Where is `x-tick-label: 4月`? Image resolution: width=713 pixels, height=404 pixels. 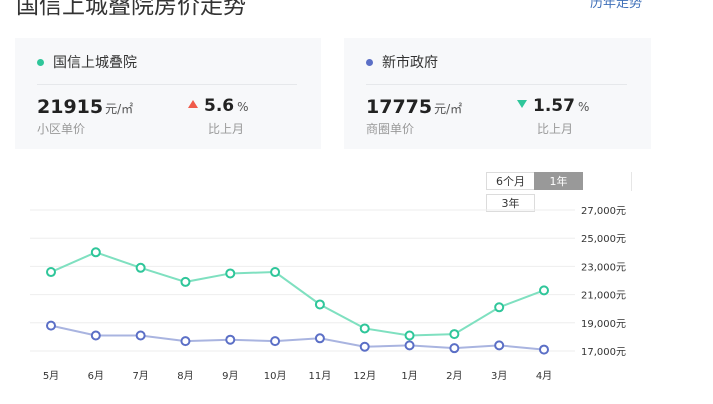
x-tick-label: 4月 is located at coordinates (544, 376).